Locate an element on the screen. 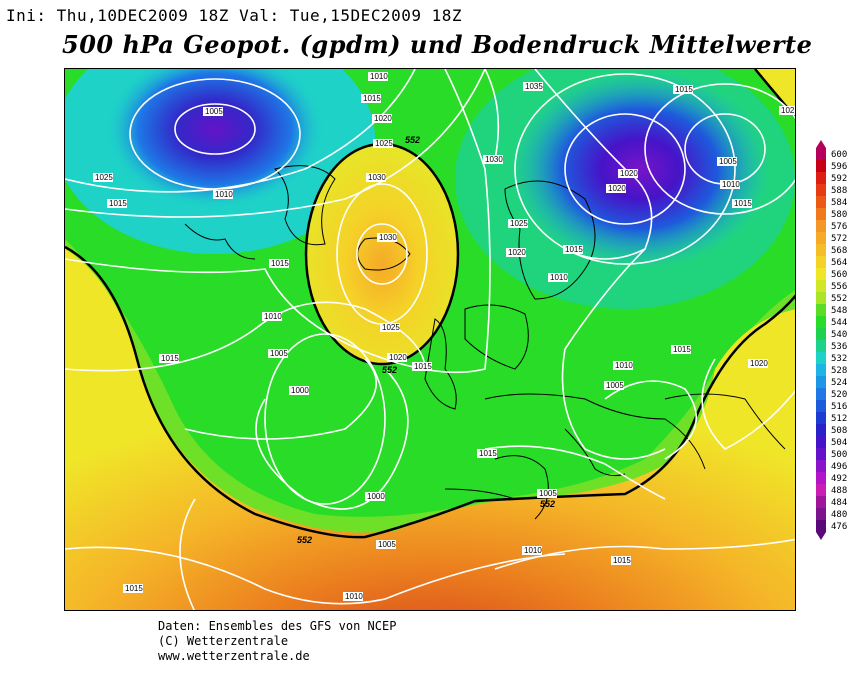  scale-label: 500 is located at coordinates (839, 455).